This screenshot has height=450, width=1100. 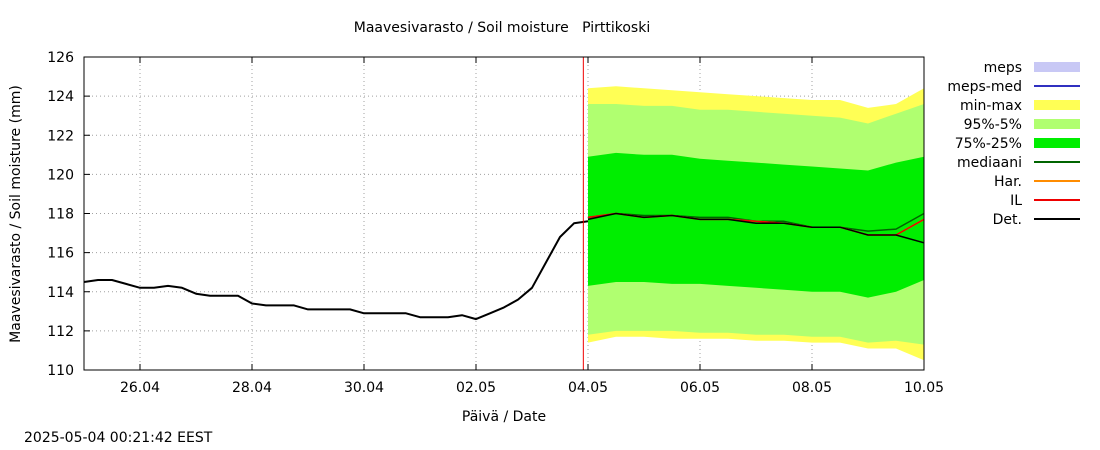 I want to click on y-tick-label: 120, so click(x=60, y=175).